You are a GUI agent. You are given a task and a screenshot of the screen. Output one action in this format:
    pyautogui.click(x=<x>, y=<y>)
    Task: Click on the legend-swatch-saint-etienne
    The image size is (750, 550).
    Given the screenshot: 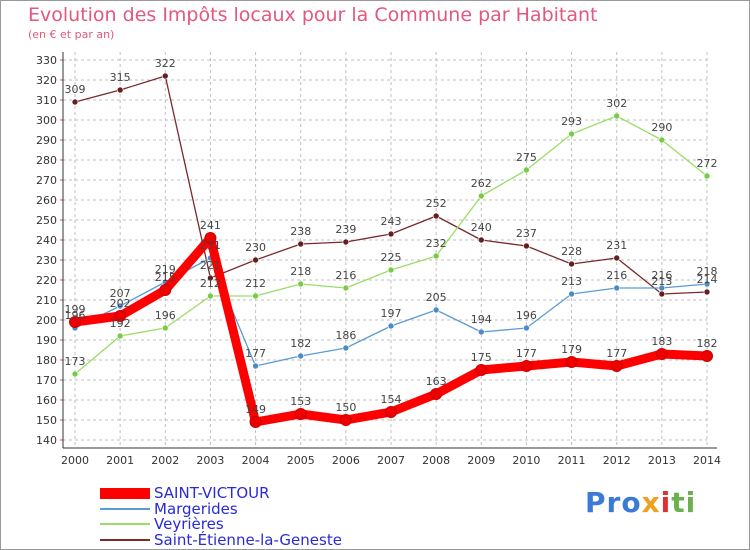 What is the action you would take?
    pyautogui.click(x=125, y=540)
    